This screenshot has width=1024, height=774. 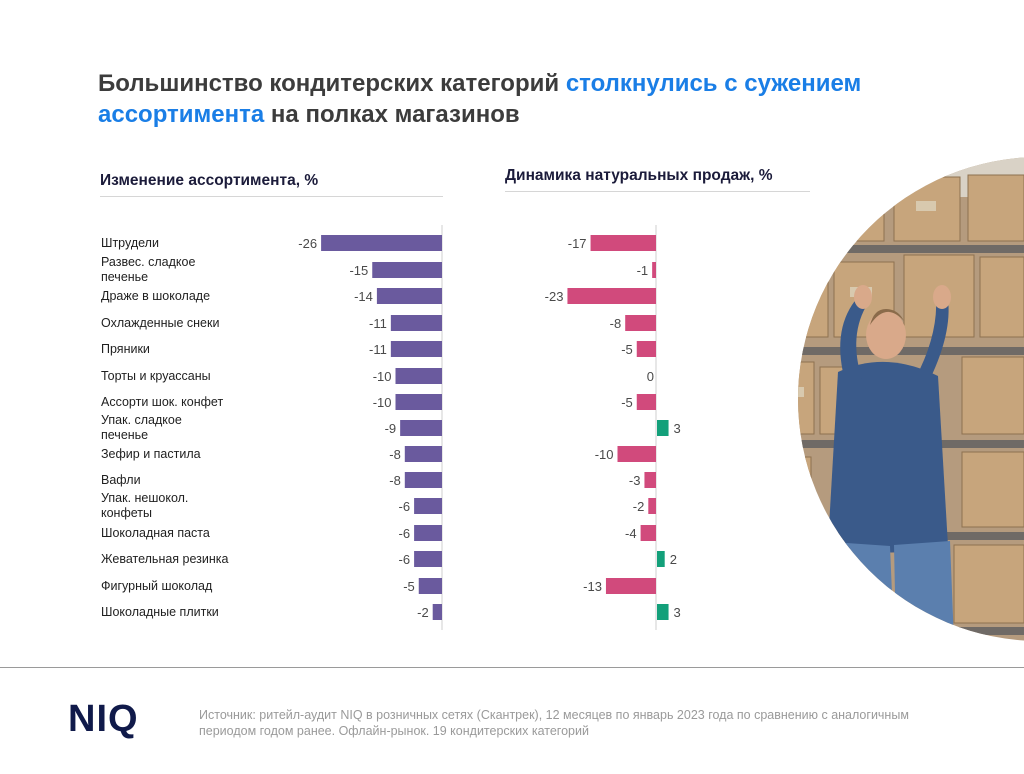 What do you see at coordinates (363, 296) in the screenshot?
I see `assortment-value-label: -14` at bounding box center [363, 296].